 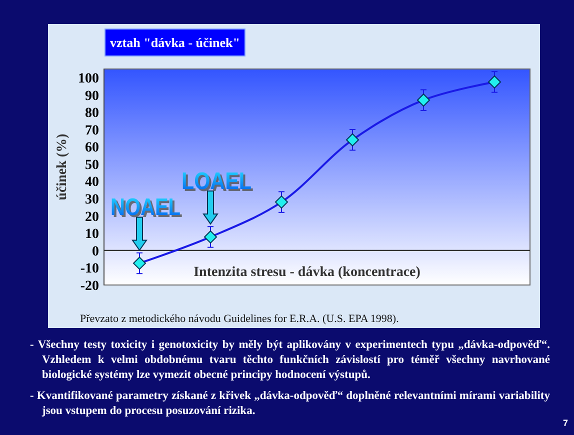 What do you see at coordinates (92, 96) in the screenshot?
I see `y-tick-label: 90` at bounding box center [92, 96].